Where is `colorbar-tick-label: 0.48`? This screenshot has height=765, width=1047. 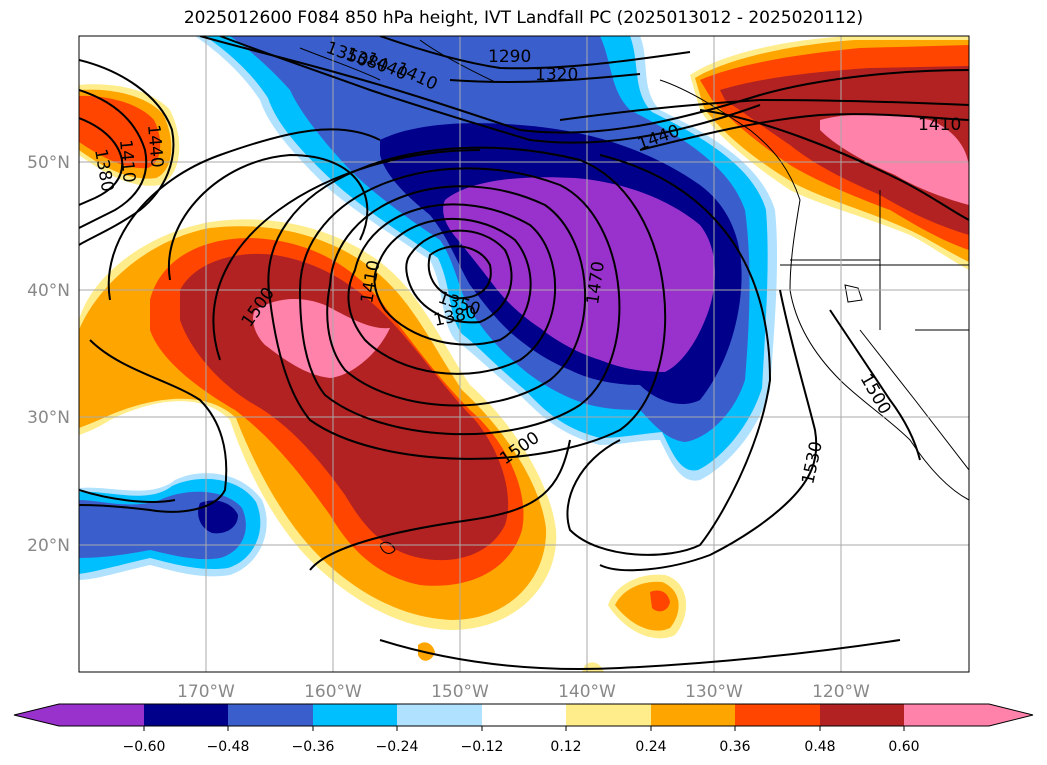
colorbar-tick-label: 0.48 is located at coordinates (819, 747).